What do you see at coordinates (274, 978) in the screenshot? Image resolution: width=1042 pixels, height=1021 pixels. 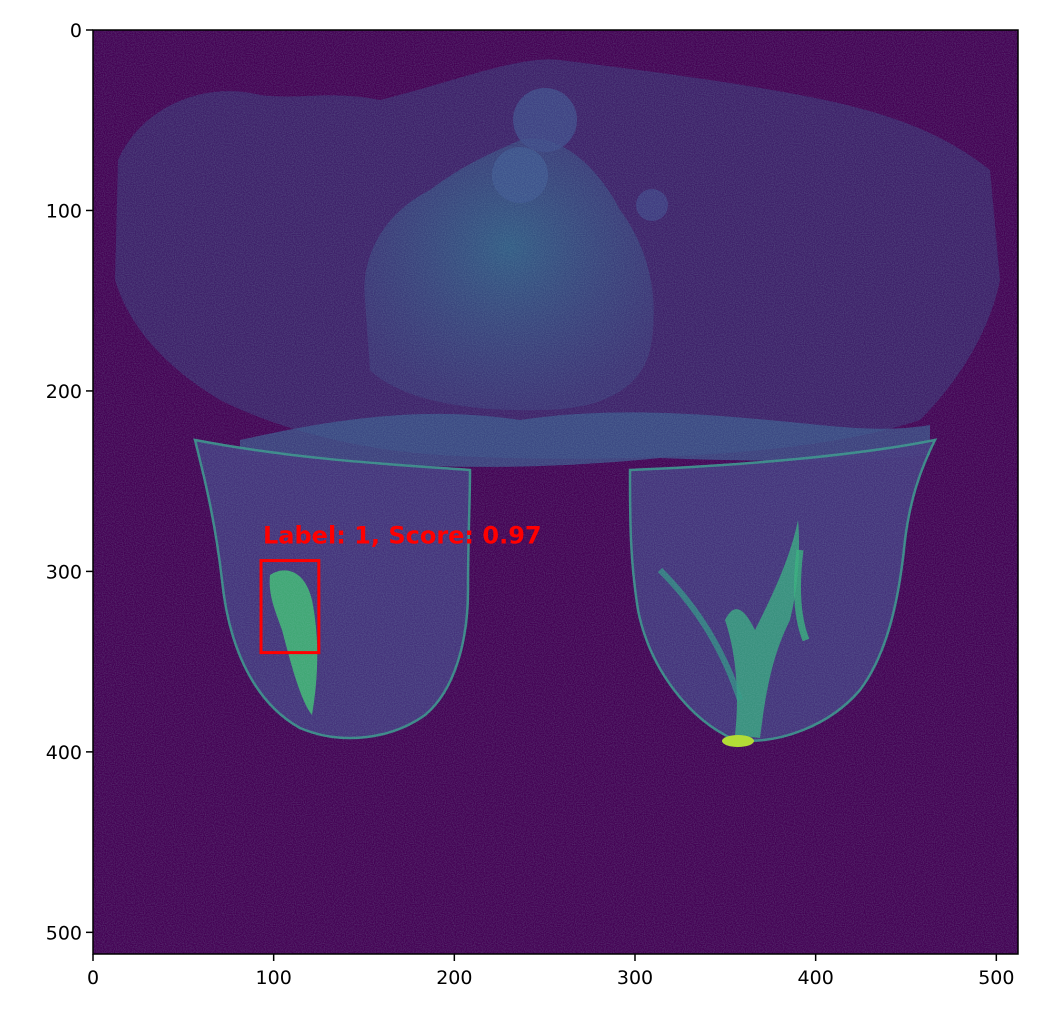 I see `x-tick-label: 100` at bounding box center [274, 978].